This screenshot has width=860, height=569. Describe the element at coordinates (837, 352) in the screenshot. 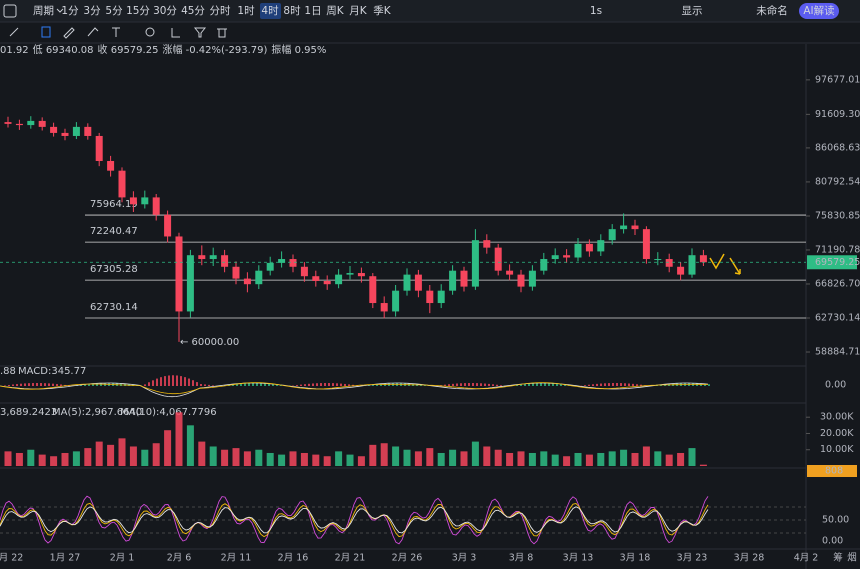

I see `y-tick-label: 58884.71` at that location.